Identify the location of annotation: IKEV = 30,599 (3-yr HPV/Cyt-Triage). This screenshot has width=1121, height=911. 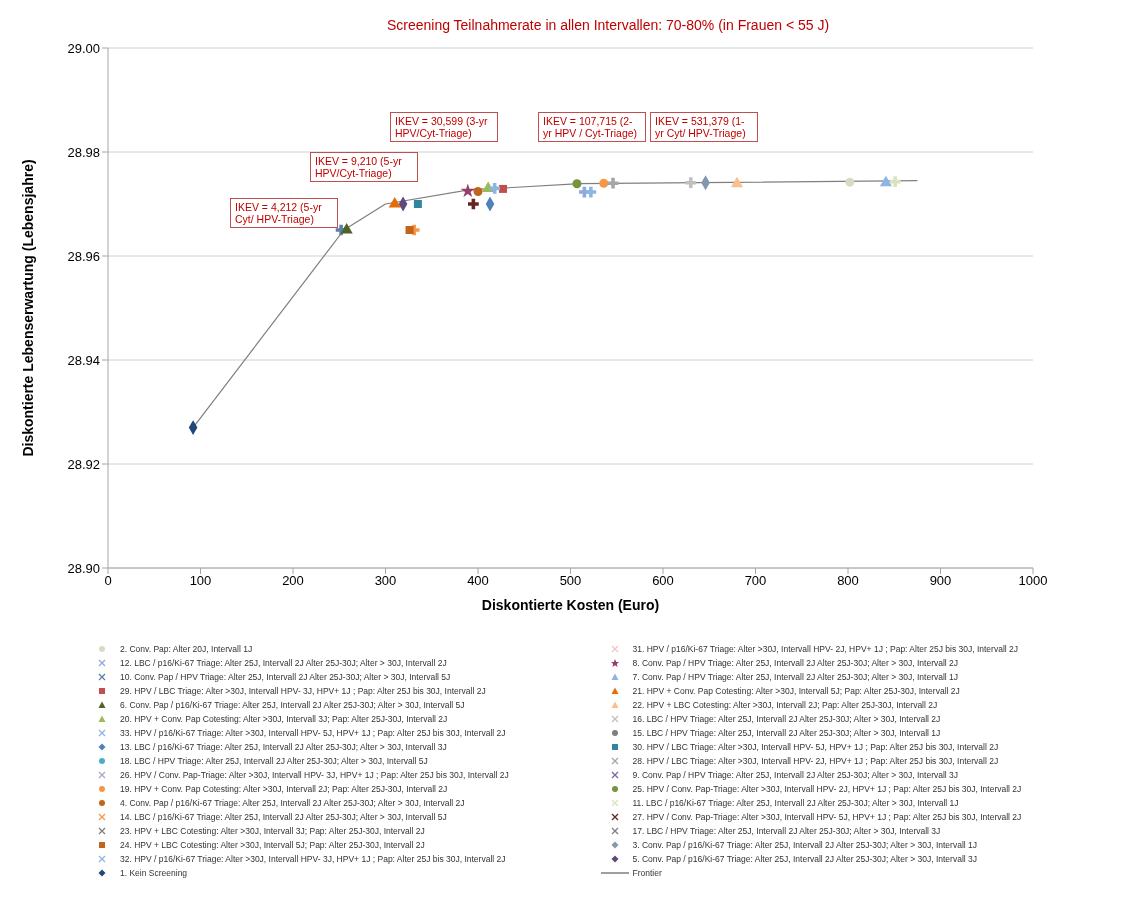
(444, 127).